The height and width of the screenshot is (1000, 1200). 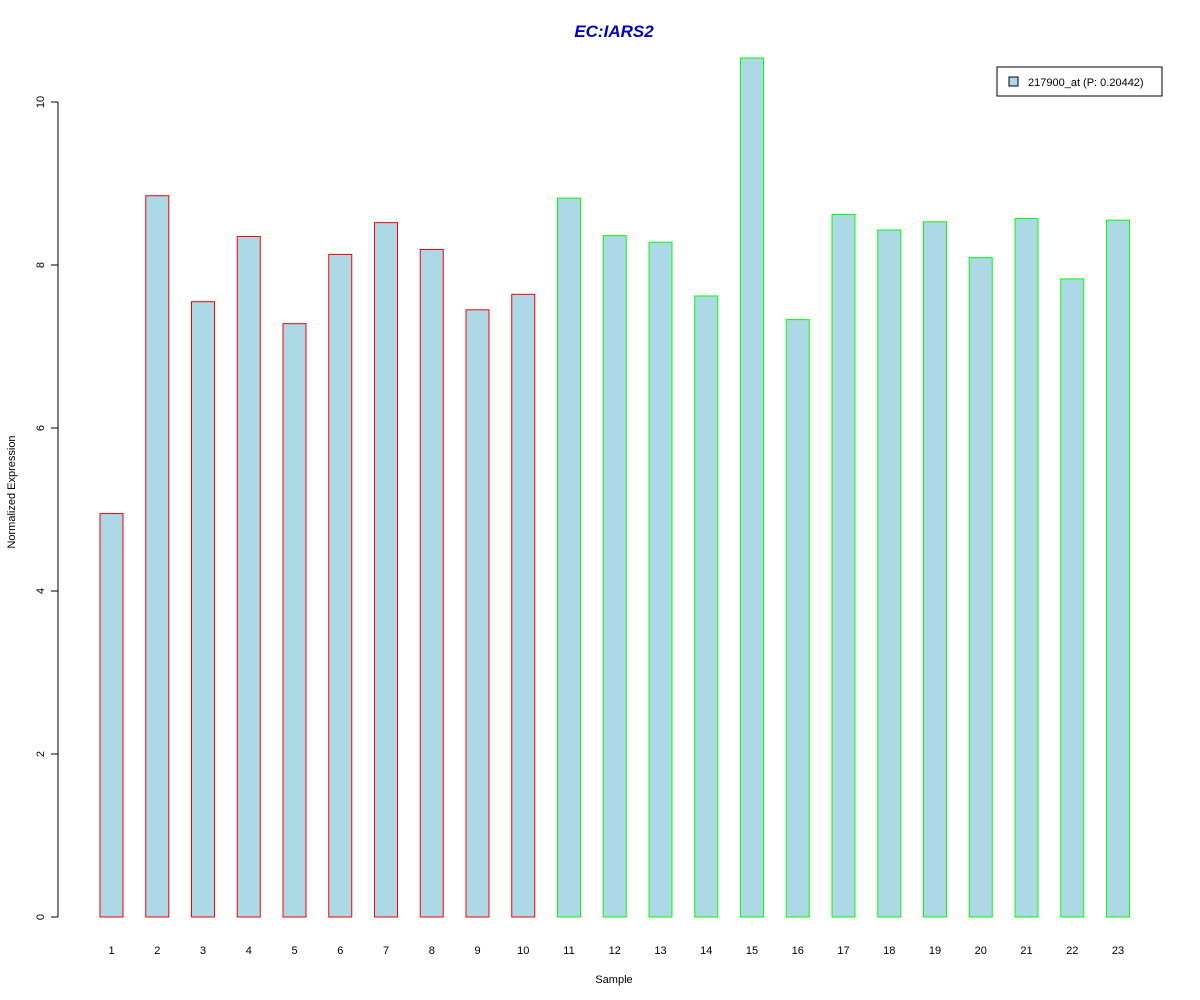 I want to click on x-tick-label: 18, so click(x=889, y=951).